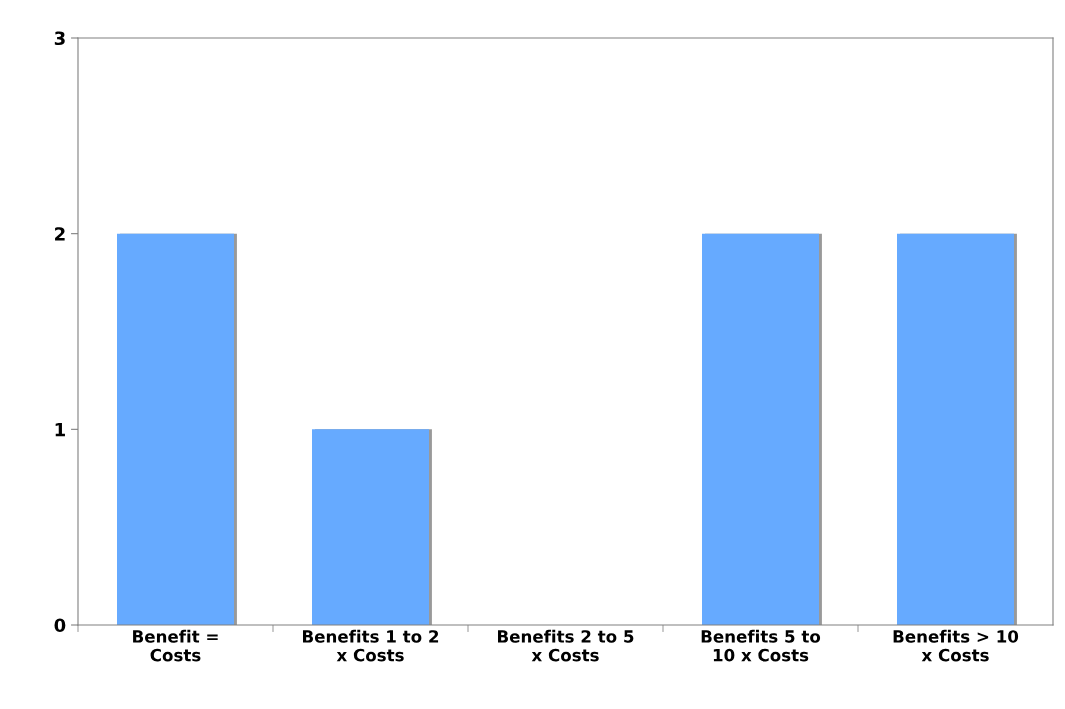  Describe the element at coordinates (956, 645) in the screenshot. I see `x-tick-label: Benefits > 10 x Costs` at that location.